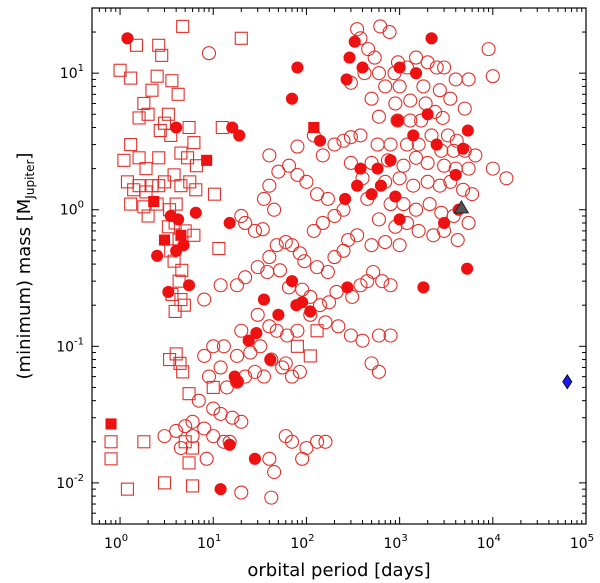 The image size is (600, 583). What do you see at coordinates (314, 127) in the screenshot?
I see `filled-square-marker` at bounding box center [314, 127].